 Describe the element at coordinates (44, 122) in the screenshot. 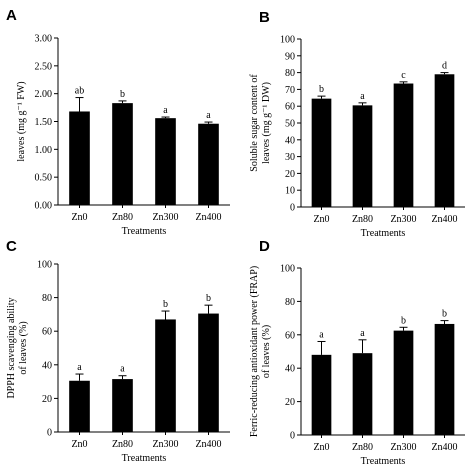

I see `y-tick-label: 1.50` at that location.